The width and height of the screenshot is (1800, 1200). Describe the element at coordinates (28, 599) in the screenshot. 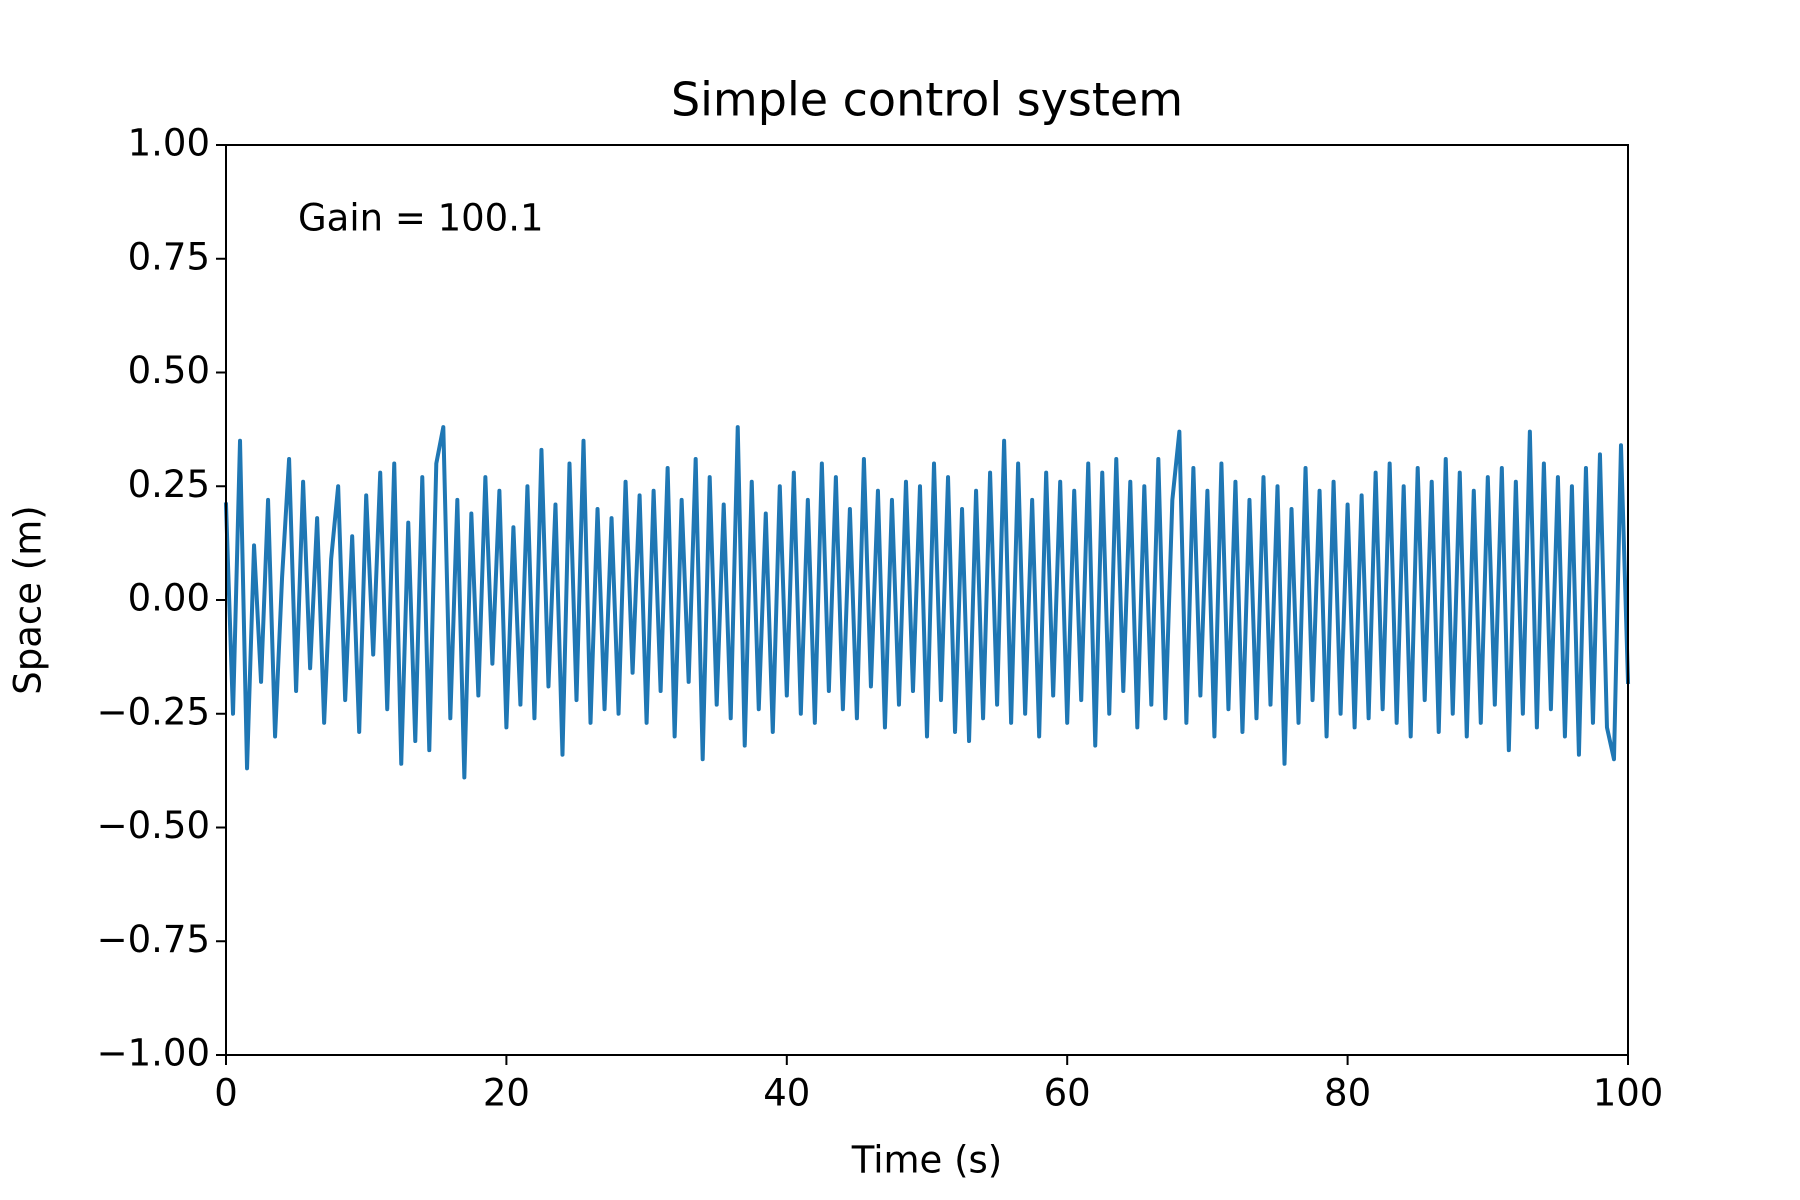

I see `y-axis-label: Space (m)` at that location.